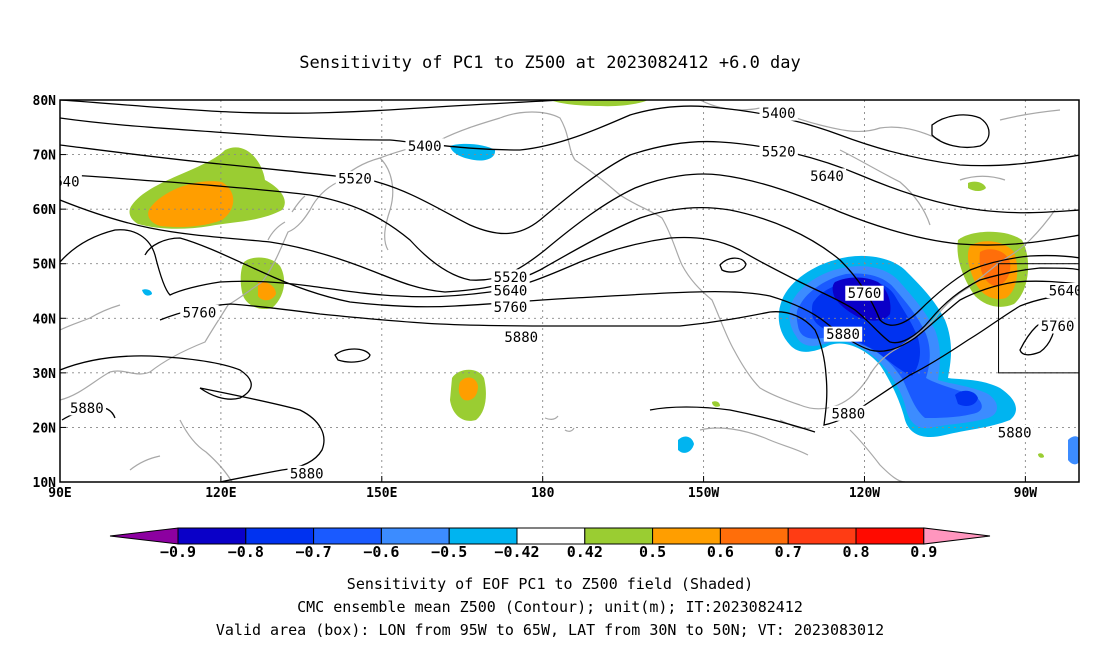  What do you see at coordinates (449, 552) in the screenshot?
I see `colorbar-label: −0.5` at bounding box center [449, 552].